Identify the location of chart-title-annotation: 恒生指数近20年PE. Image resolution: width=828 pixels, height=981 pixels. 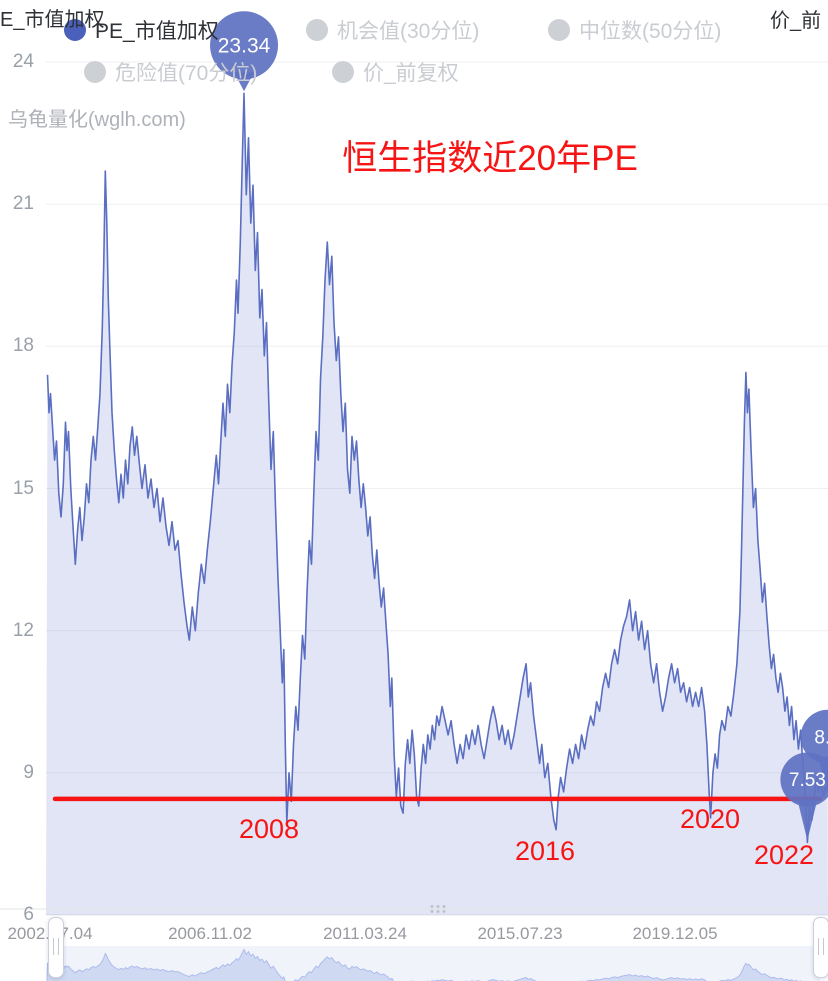
(490, 158).